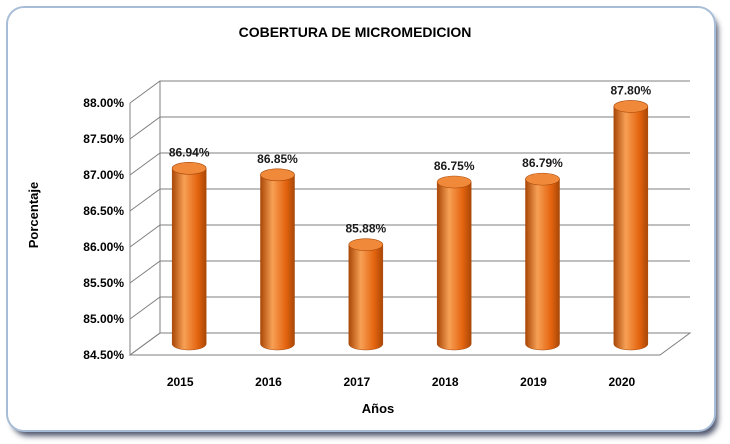 The height and width of the screenshot is (444, 730). Describe the element at coordinates (378, 408) in the screenshot. I see `x-axis-label: Años` at that location.